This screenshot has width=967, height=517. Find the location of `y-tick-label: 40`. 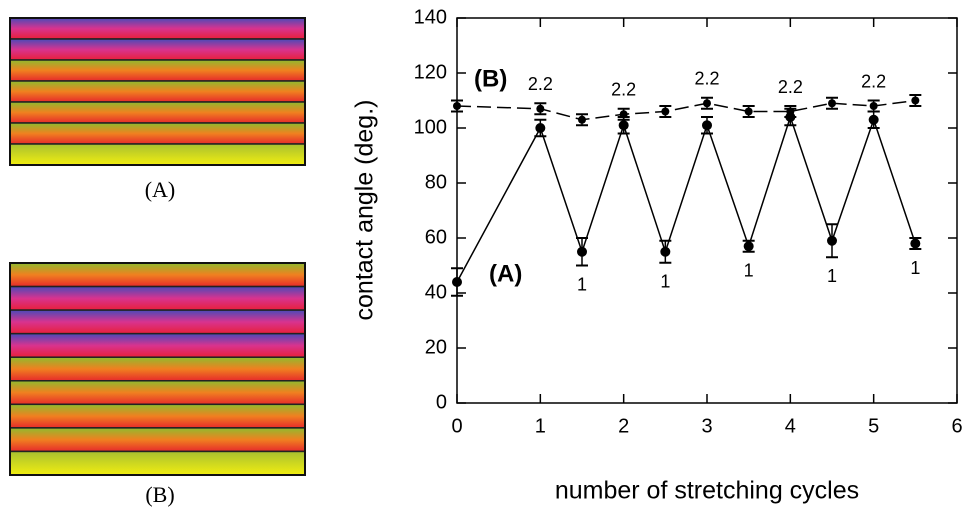

y-tick-label: 40 is located at coordinates (436, 292).